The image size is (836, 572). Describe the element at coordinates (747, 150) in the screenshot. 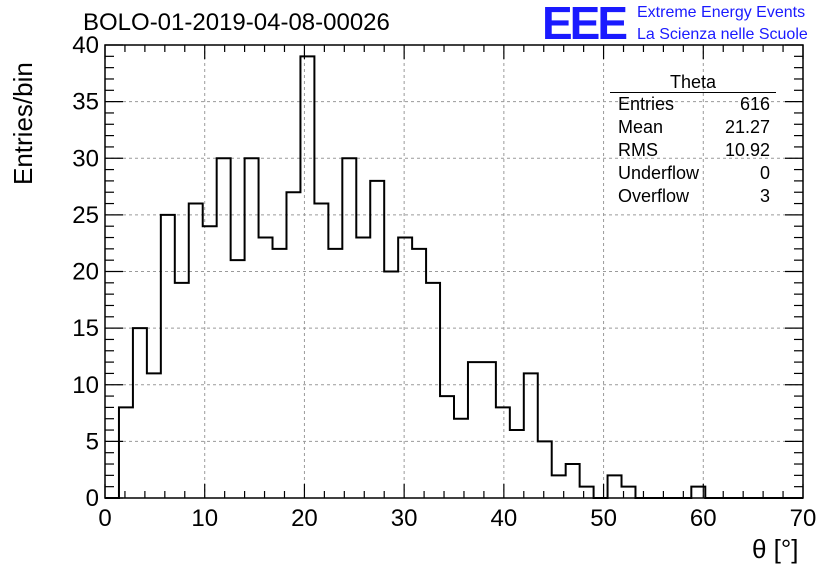

I see `stats-value: 10.92` at that location.